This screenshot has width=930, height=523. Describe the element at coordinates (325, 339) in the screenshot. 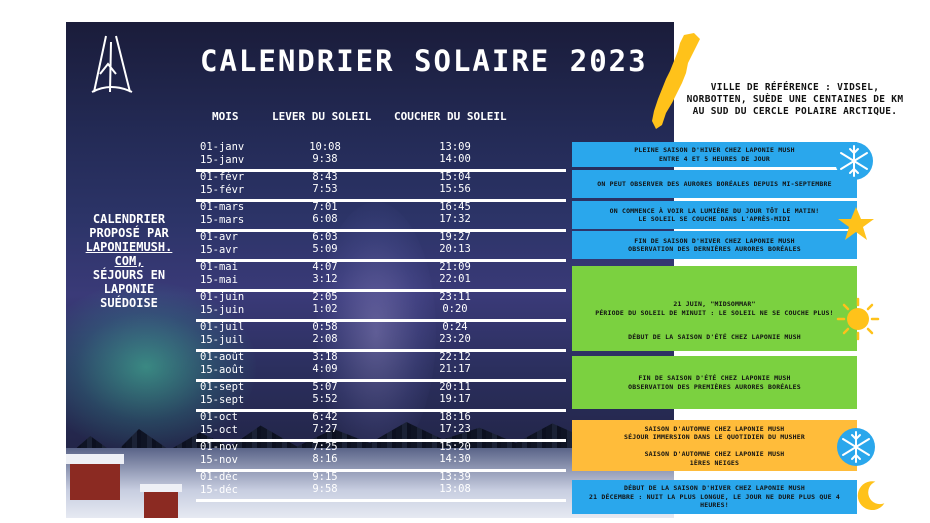

I see `sunrise-time: 2:08` at that location.